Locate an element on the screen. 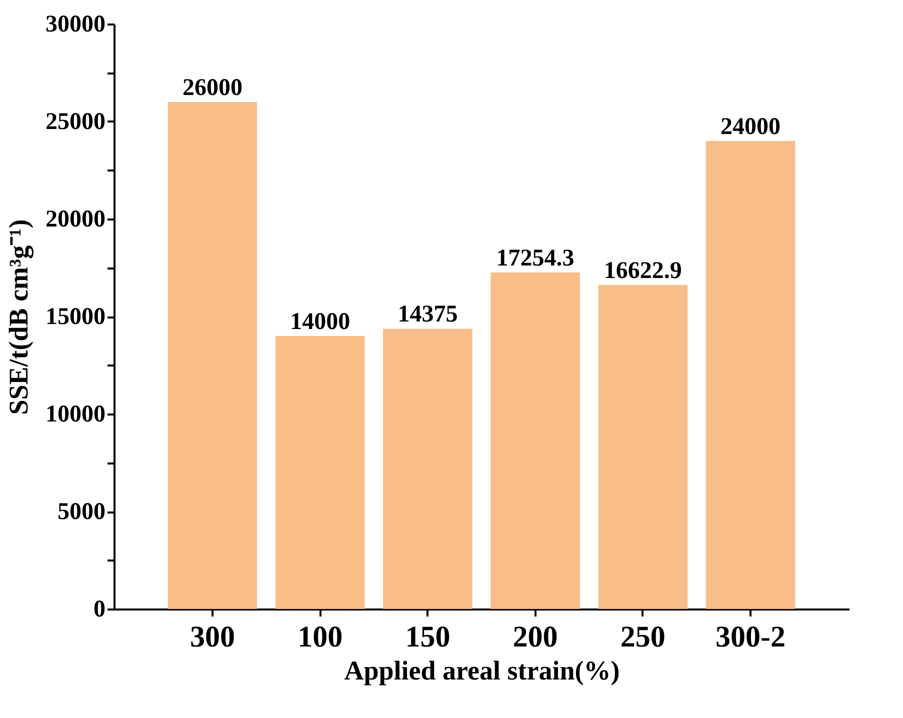 Image resolution: width=903 pixels, height=718 pixels. x-tick-label: 250 is located at coordinates (643, 637).